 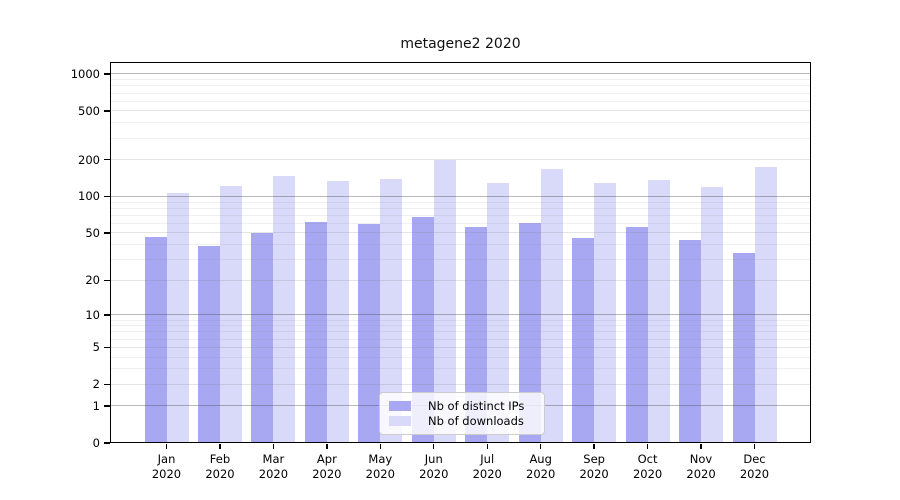 I want to click on bar-distinct-ips-nov, so click(x=690, y=341).